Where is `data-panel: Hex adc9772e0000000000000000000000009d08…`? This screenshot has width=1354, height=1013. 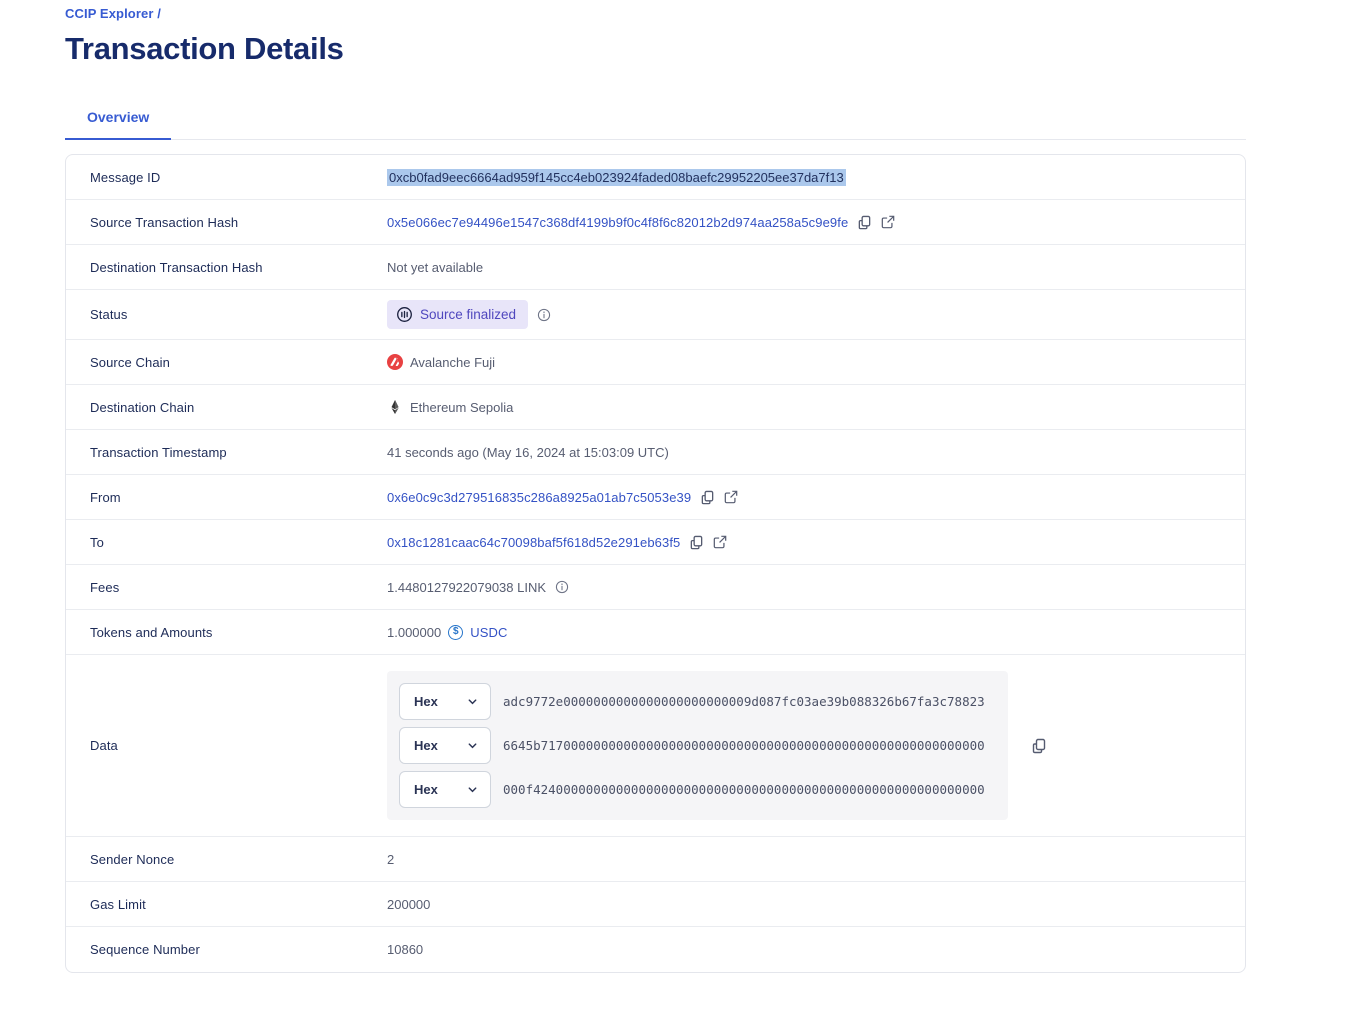
data-panel: Hex adc9772e0000000000000000000000009d08… is located at coordinates (697, 745).